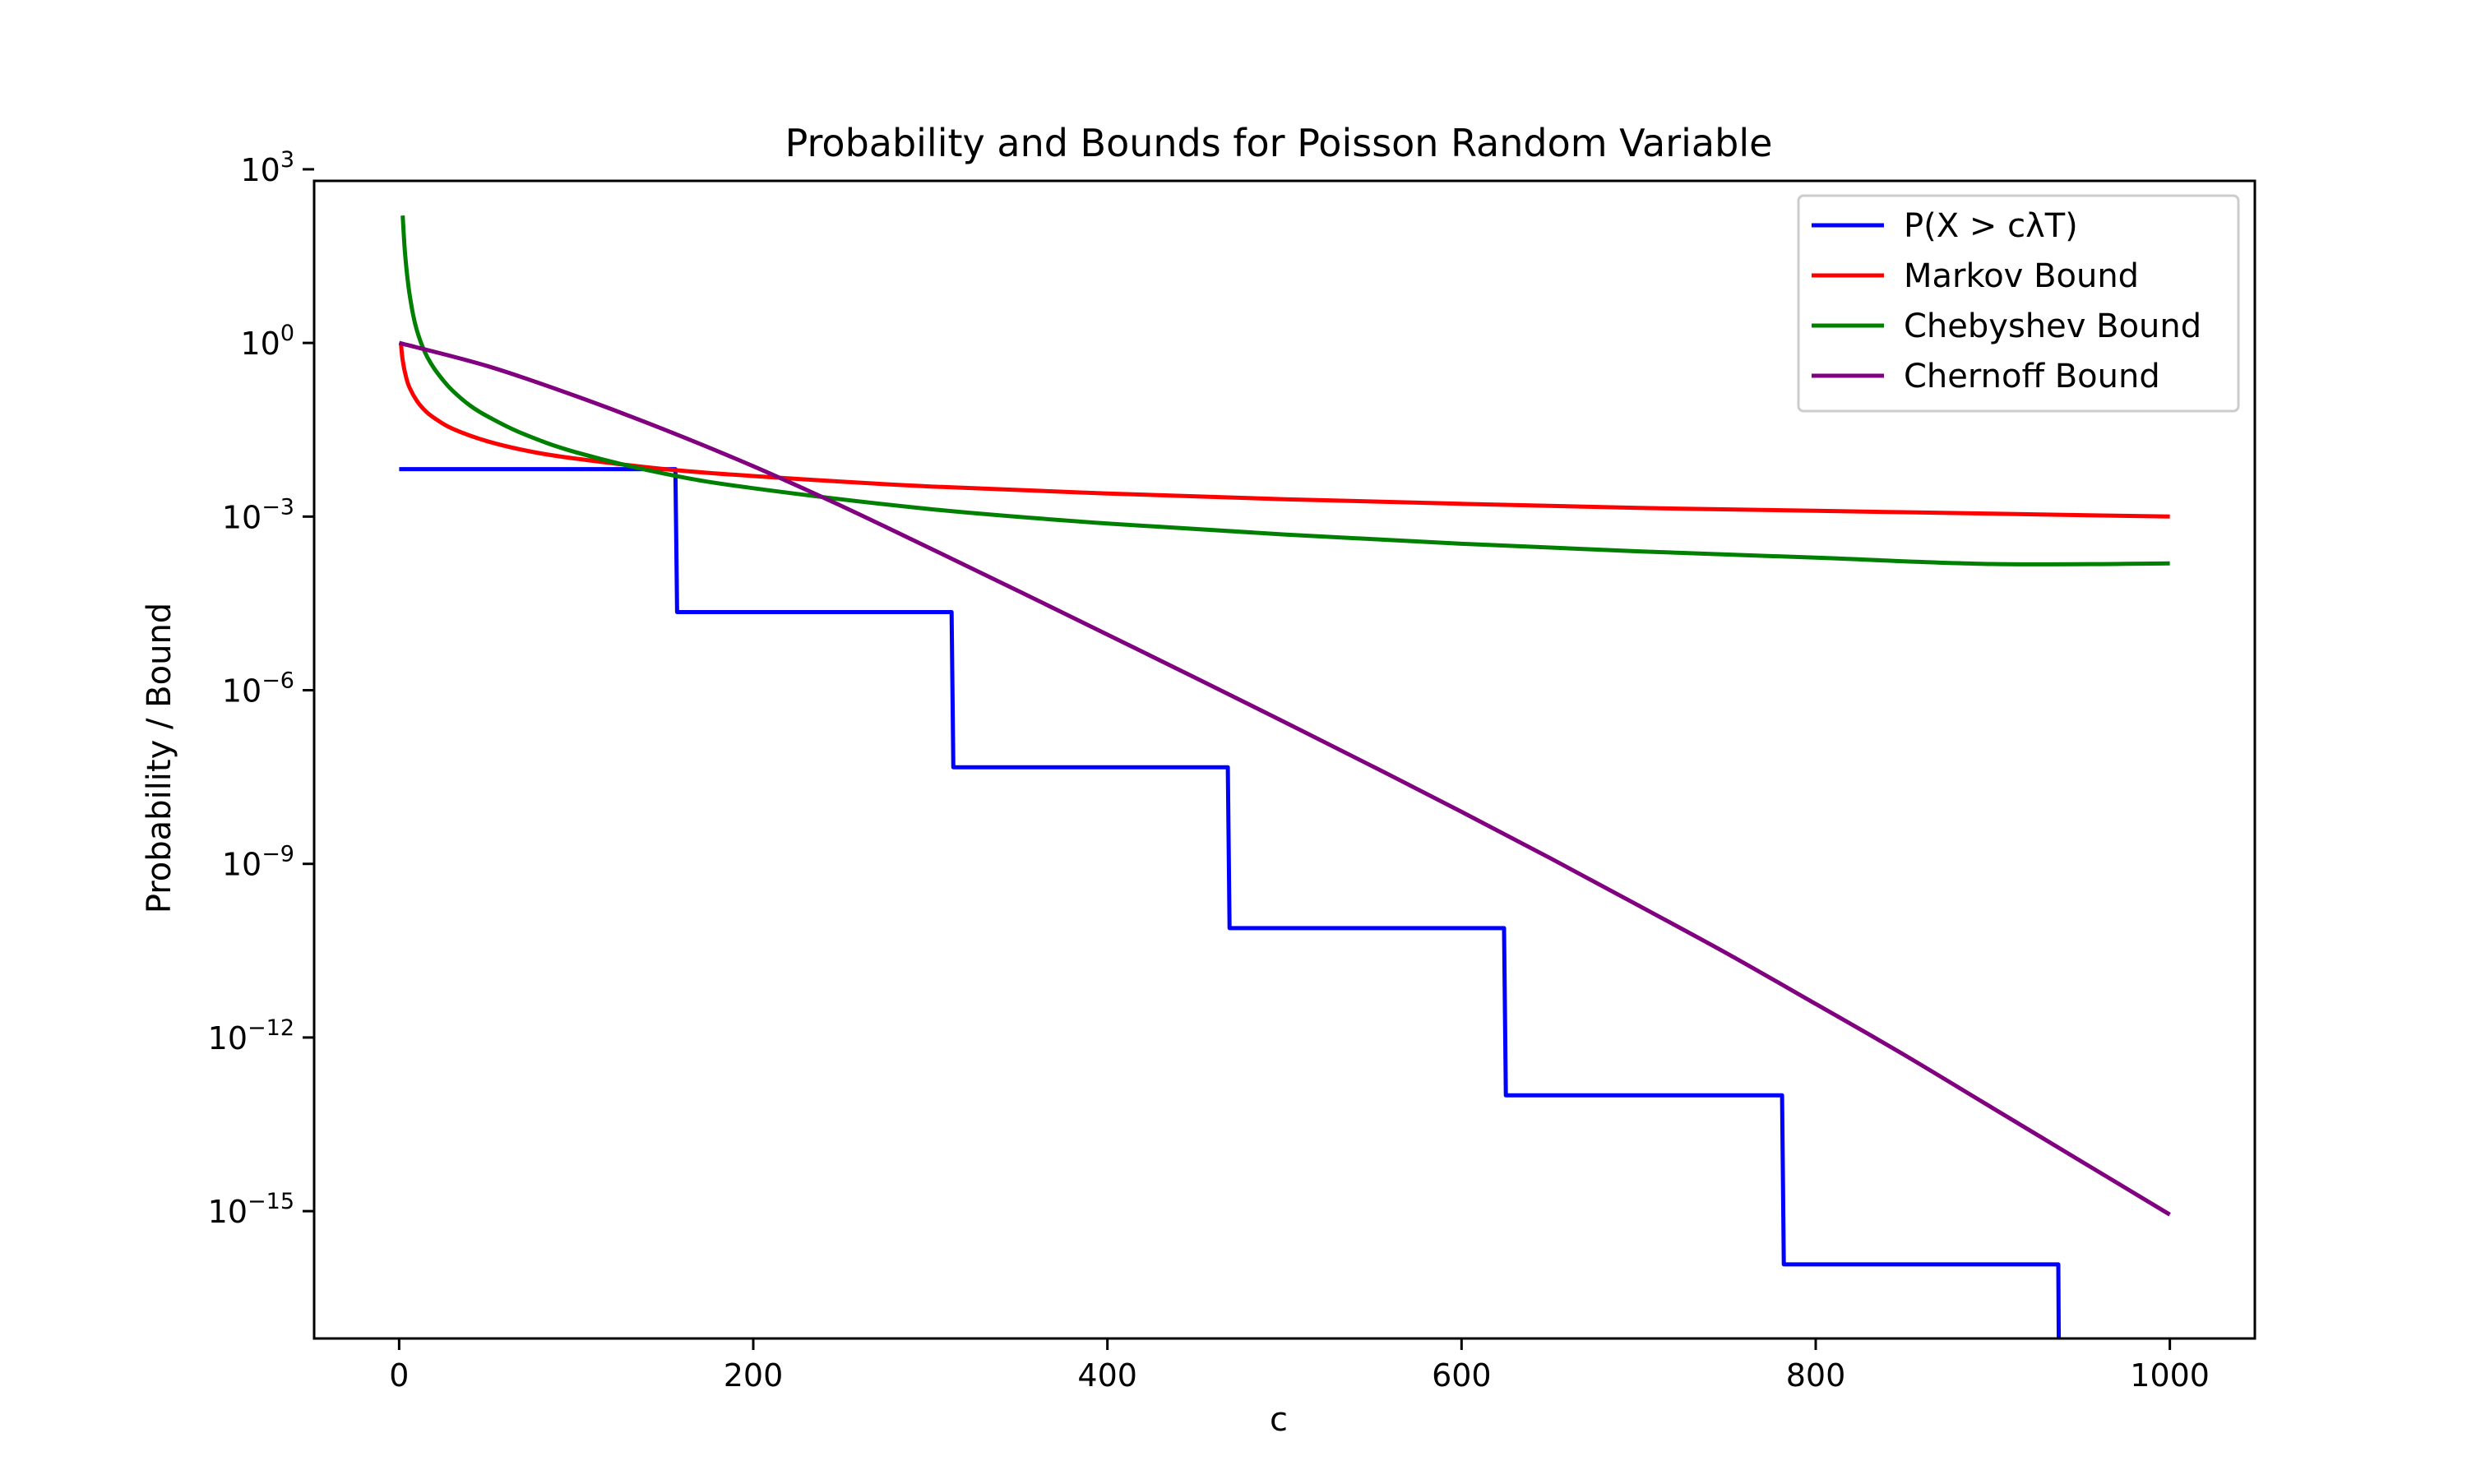 Image resolution: width=2467 pixels, height=1484 pixels. Describe the element at coordinates (1279, 1420) in the screenshot. I see `x-axis-label: c` at that location.